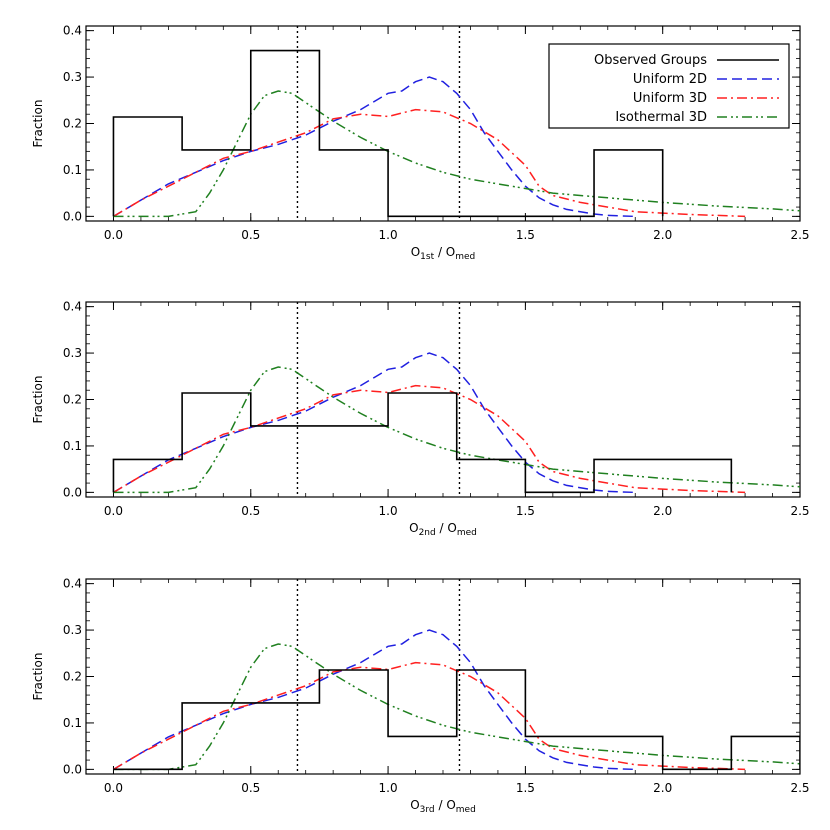 The width and height of the screenshot is (830, 830). I want to click on legend-label: Isothermal 3D, so click(661, 117).